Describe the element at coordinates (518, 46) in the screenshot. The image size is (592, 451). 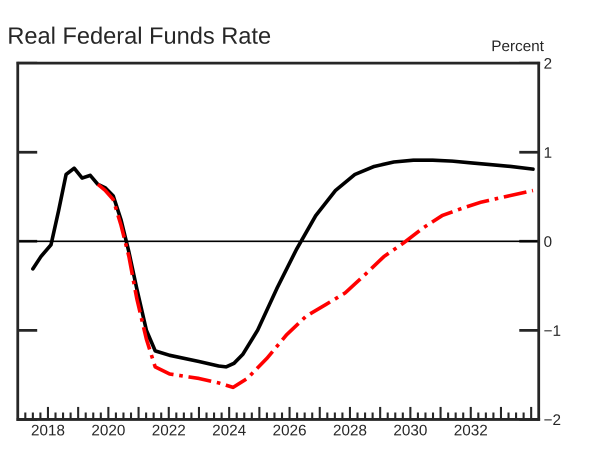
I see `y-axis-title: Percent` at that location.